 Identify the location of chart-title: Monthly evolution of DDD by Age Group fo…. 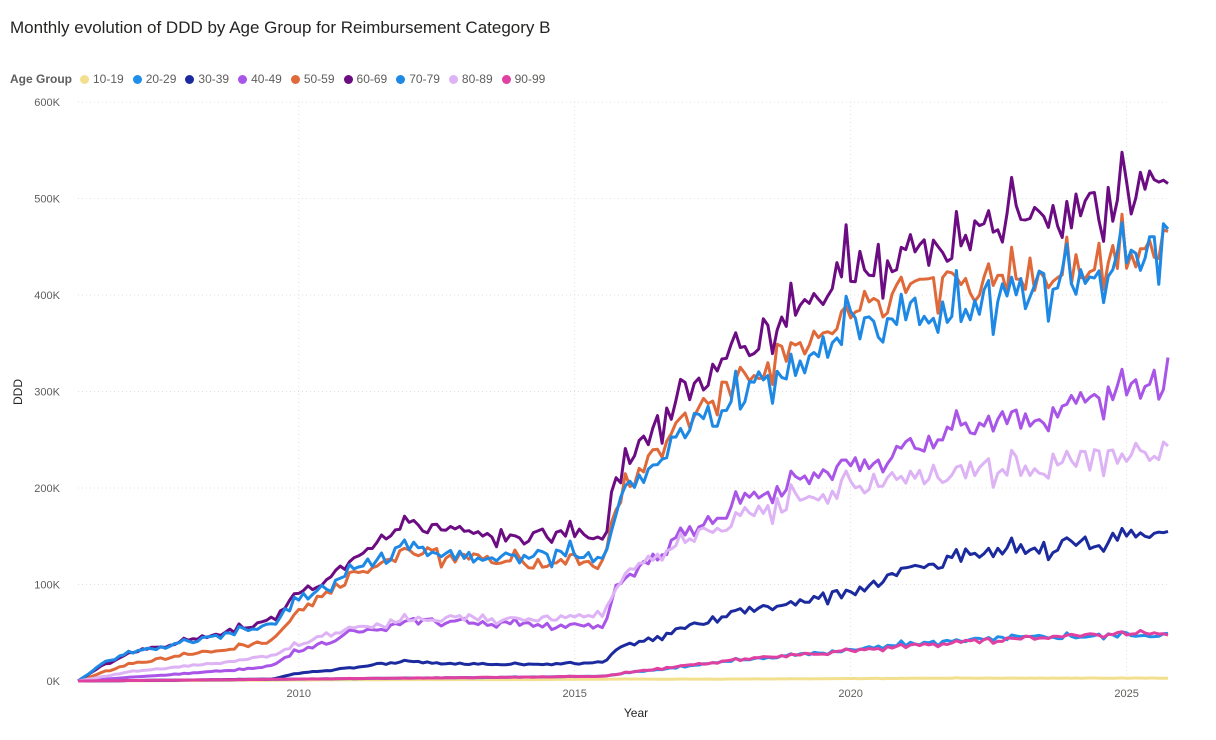
(280, 27).